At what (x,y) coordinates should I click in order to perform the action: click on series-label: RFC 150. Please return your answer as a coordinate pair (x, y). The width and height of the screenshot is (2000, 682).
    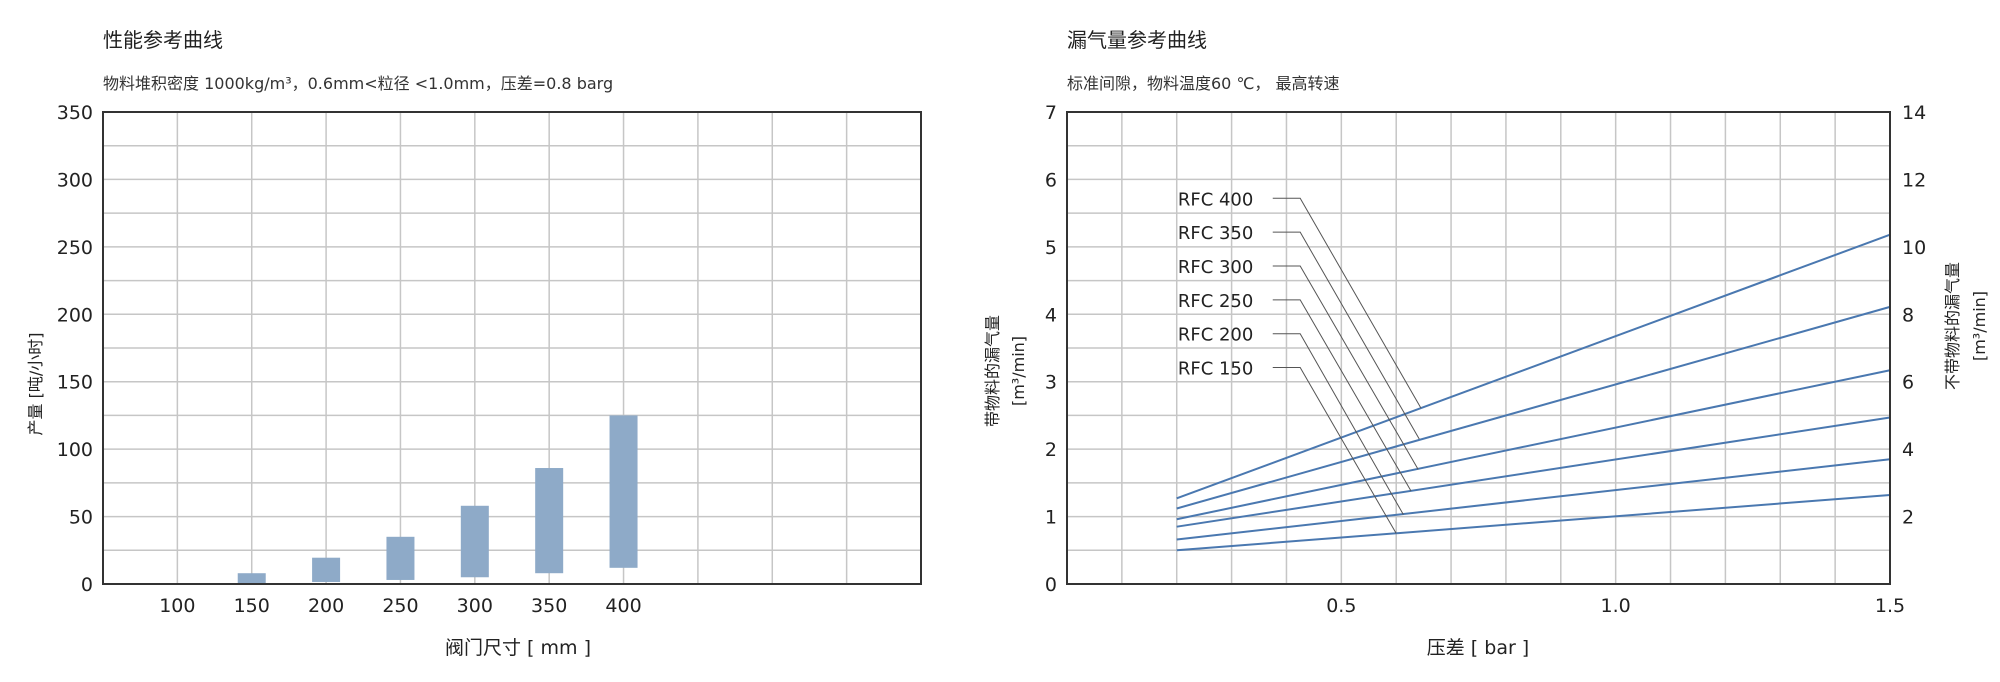
    Looking at the image, I should click on (1216, 369).